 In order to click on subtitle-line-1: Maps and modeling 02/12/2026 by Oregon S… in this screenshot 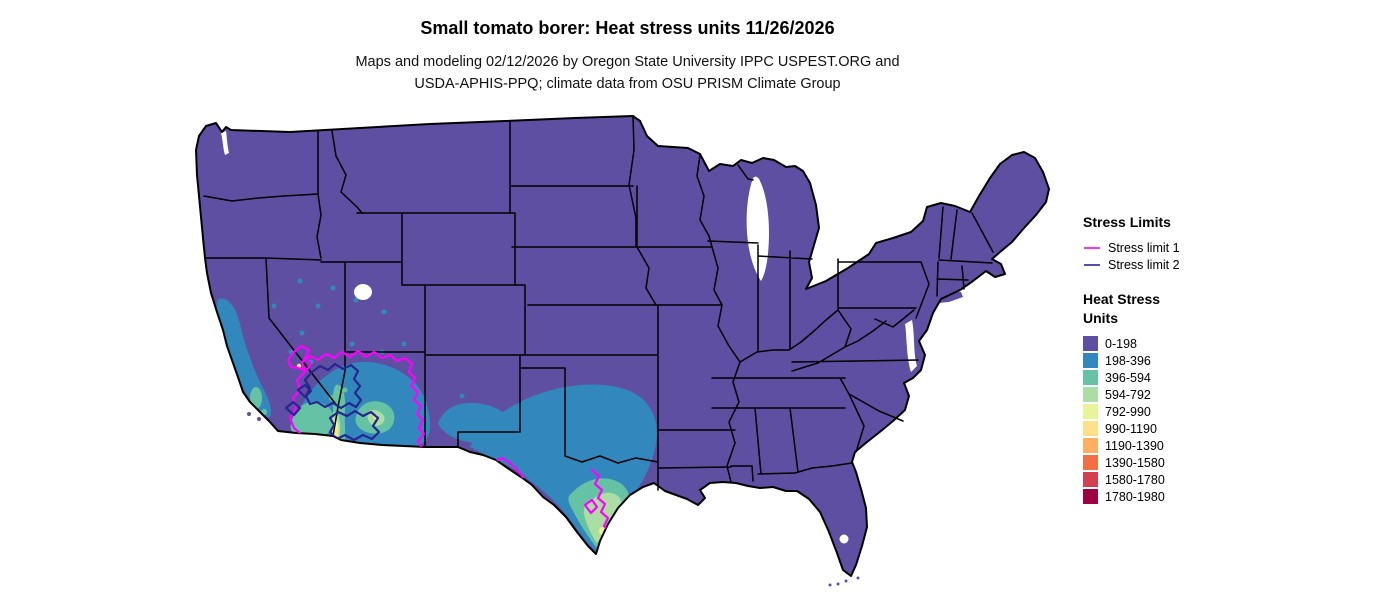, I will do `click(627, 62)`.